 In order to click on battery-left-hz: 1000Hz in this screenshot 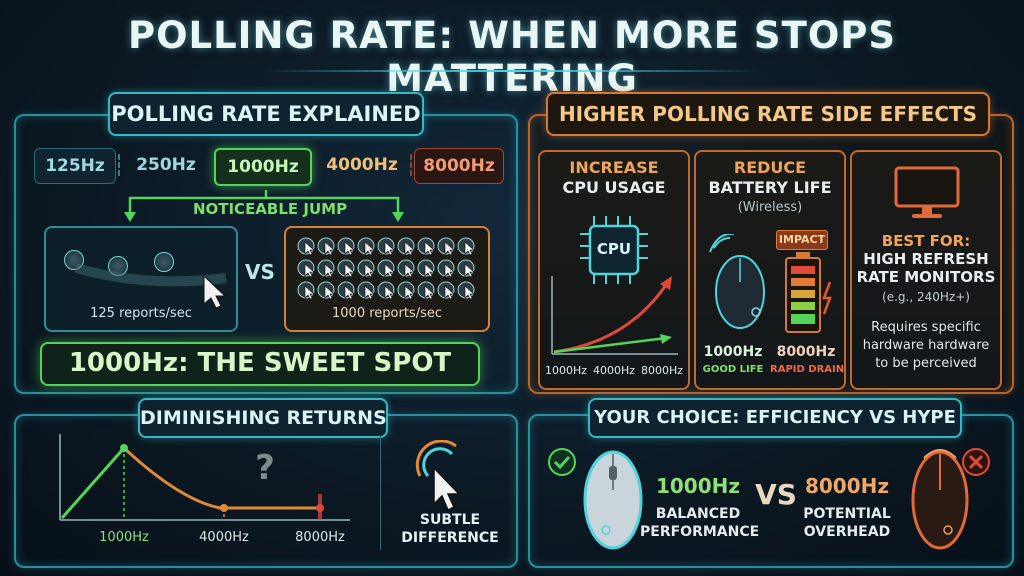, I will do `click(733, 352)`.